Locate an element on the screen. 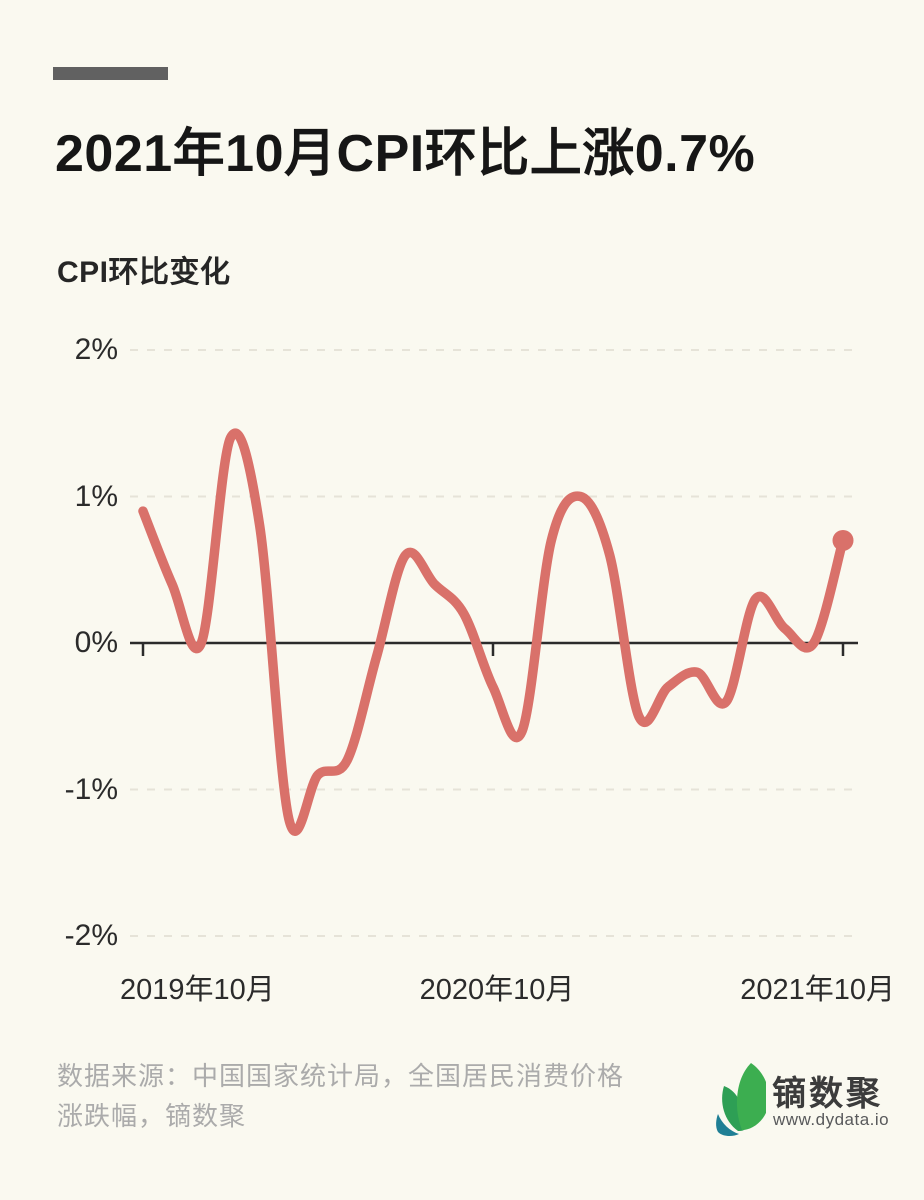 This screenshot has width=924, height=1200. y-tick-label: 0% is located at coordinates (96, 642).